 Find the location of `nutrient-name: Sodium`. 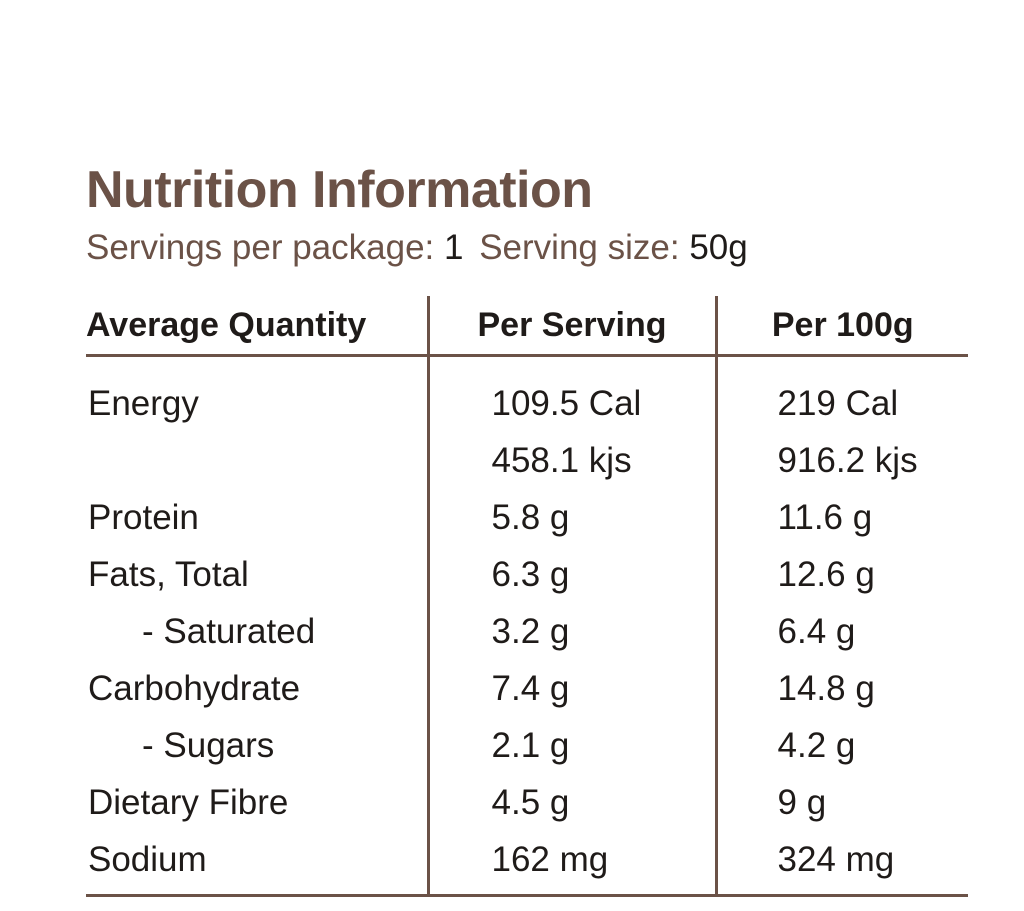

nutrient-name: Sodium is located at coordinates (257, 864).